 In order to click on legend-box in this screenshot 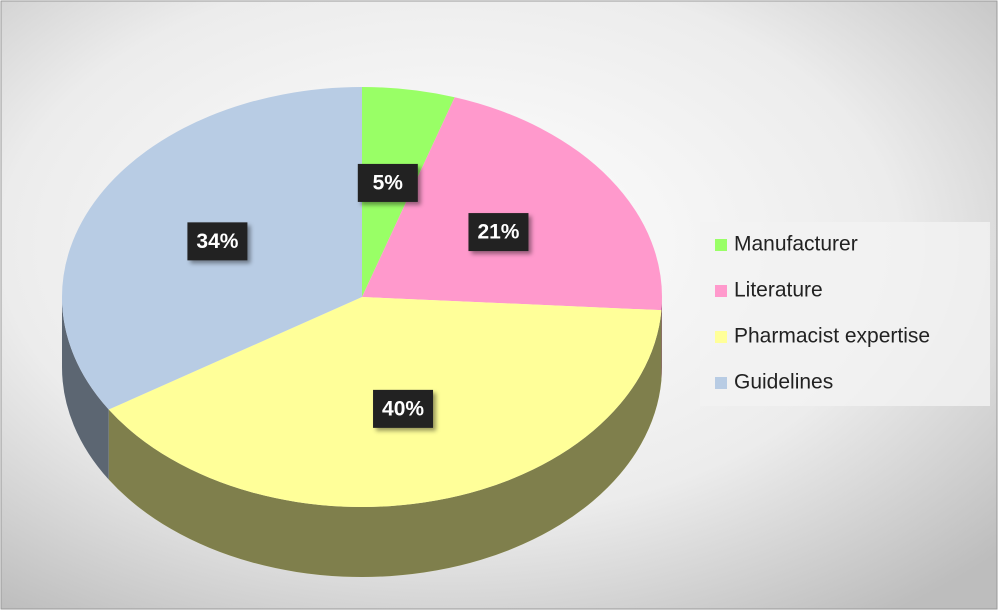, I will do `click(845, 314)`.